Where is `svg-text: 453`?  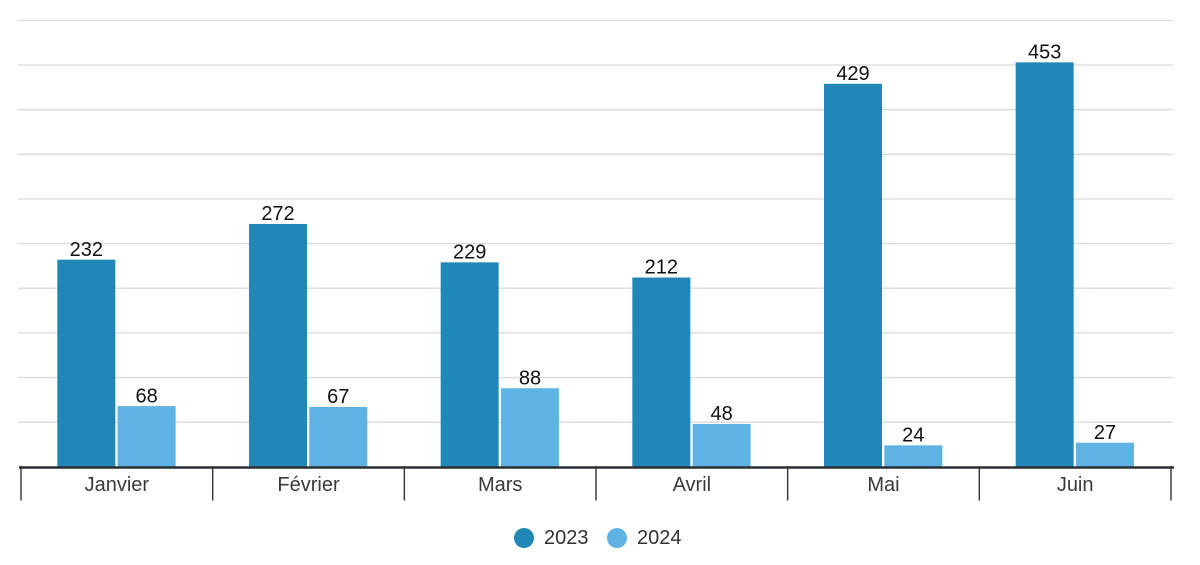
svg-text: 453 is located at coordinates (1044, 53).